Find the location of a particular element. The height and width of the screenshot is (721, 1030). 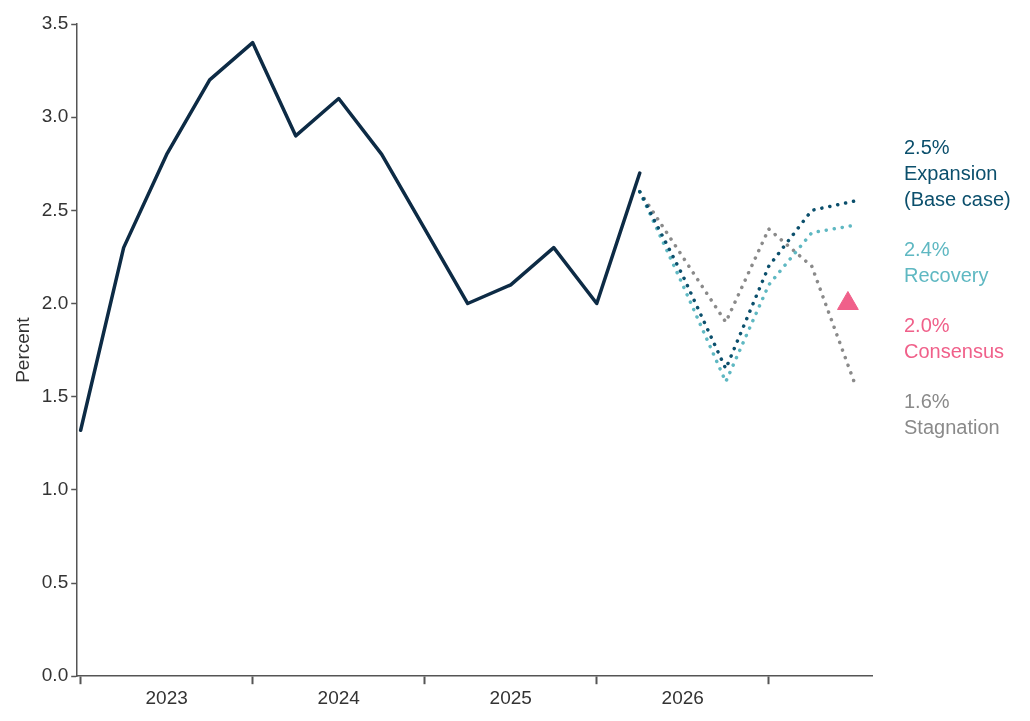

text: 2.4% is located at coordinates (927, 248).